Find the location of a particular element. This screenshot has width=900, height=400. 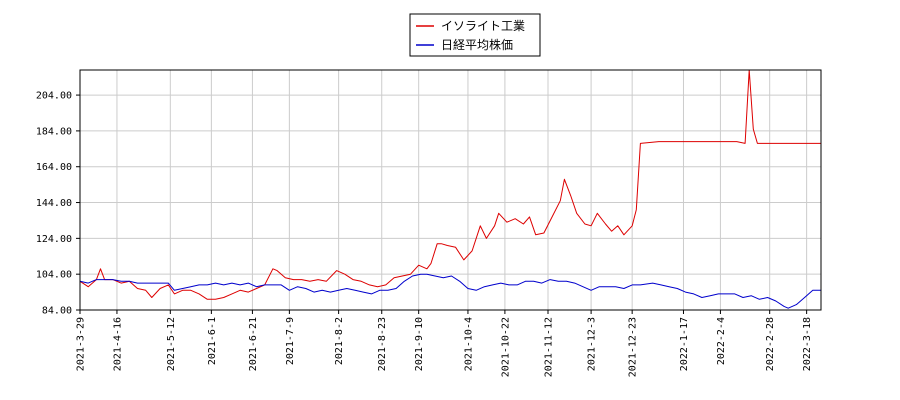

y-tick-label: 144.00 is located at coordinates (54, 203).